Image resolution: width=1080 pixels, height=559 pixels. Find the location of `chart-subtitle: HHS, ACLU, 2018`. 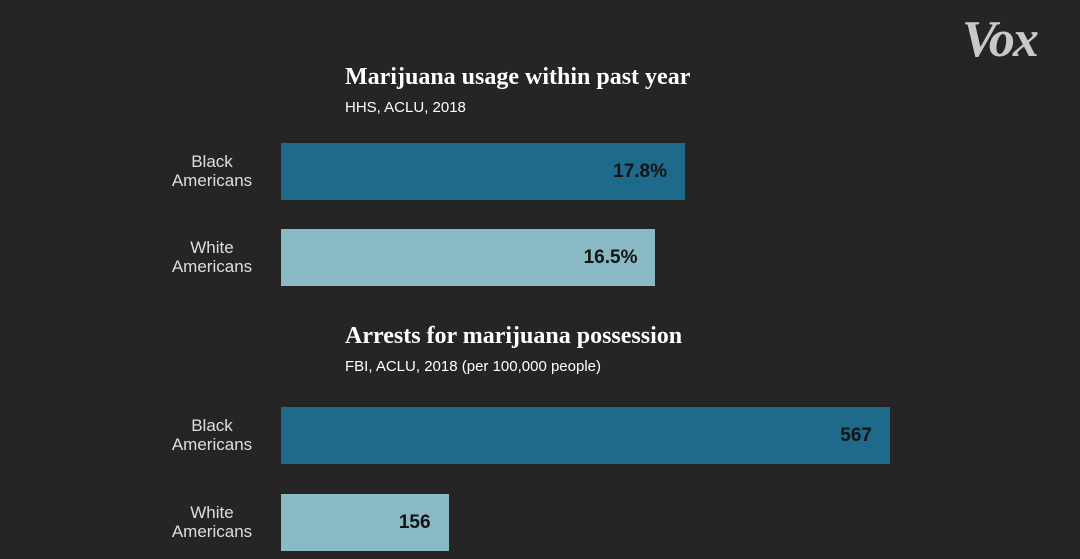

chart-subtitle: HHS, ACLU, 2018 is located at coordinates (405, 107).